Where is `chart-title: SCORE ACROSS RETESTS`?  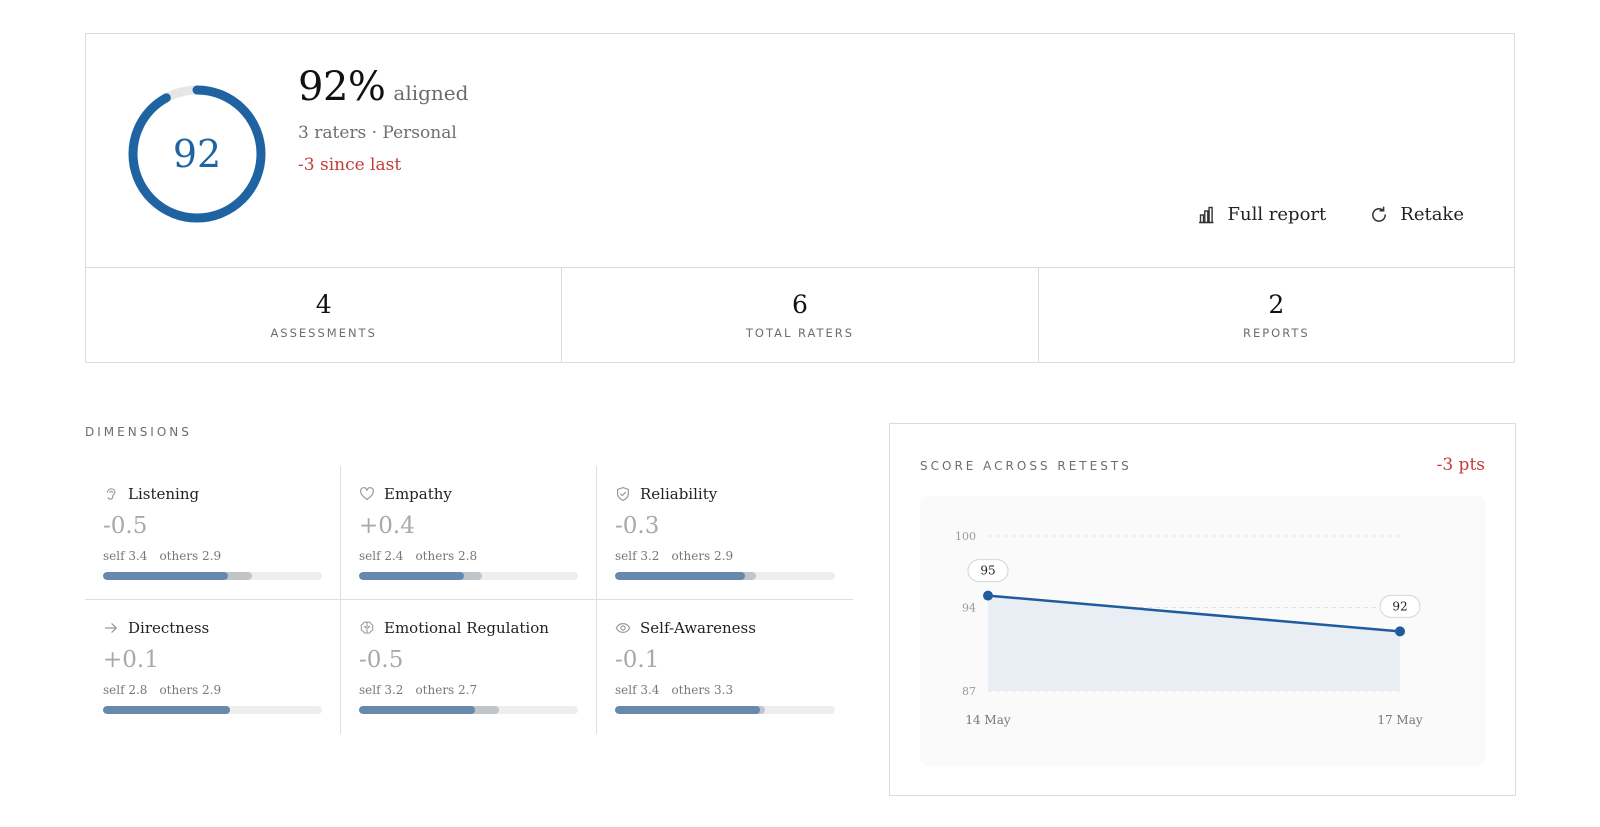
chart-title: SCORE ACROSS RETESTS is located at coordinates (1026, 466).